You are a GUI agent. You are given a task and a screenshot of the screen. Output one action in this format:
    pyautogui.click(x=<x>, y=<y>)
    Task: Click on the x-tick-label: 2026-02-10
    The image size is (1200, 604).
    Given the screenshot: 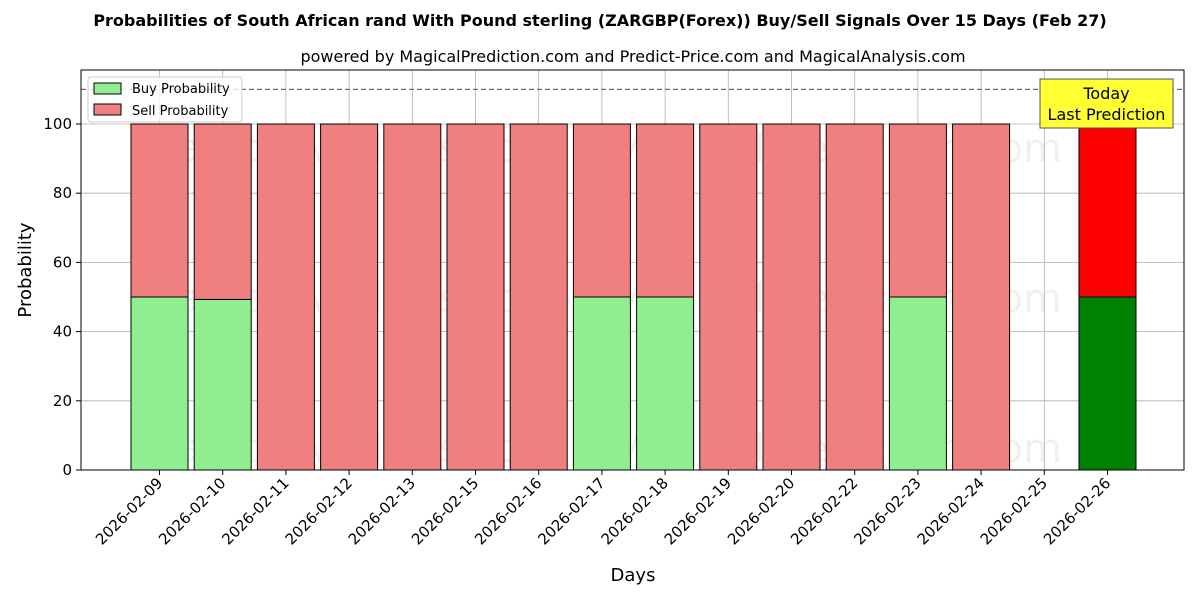 What is the action you would take?
    pyautogui.click(x=192, y=511)
    